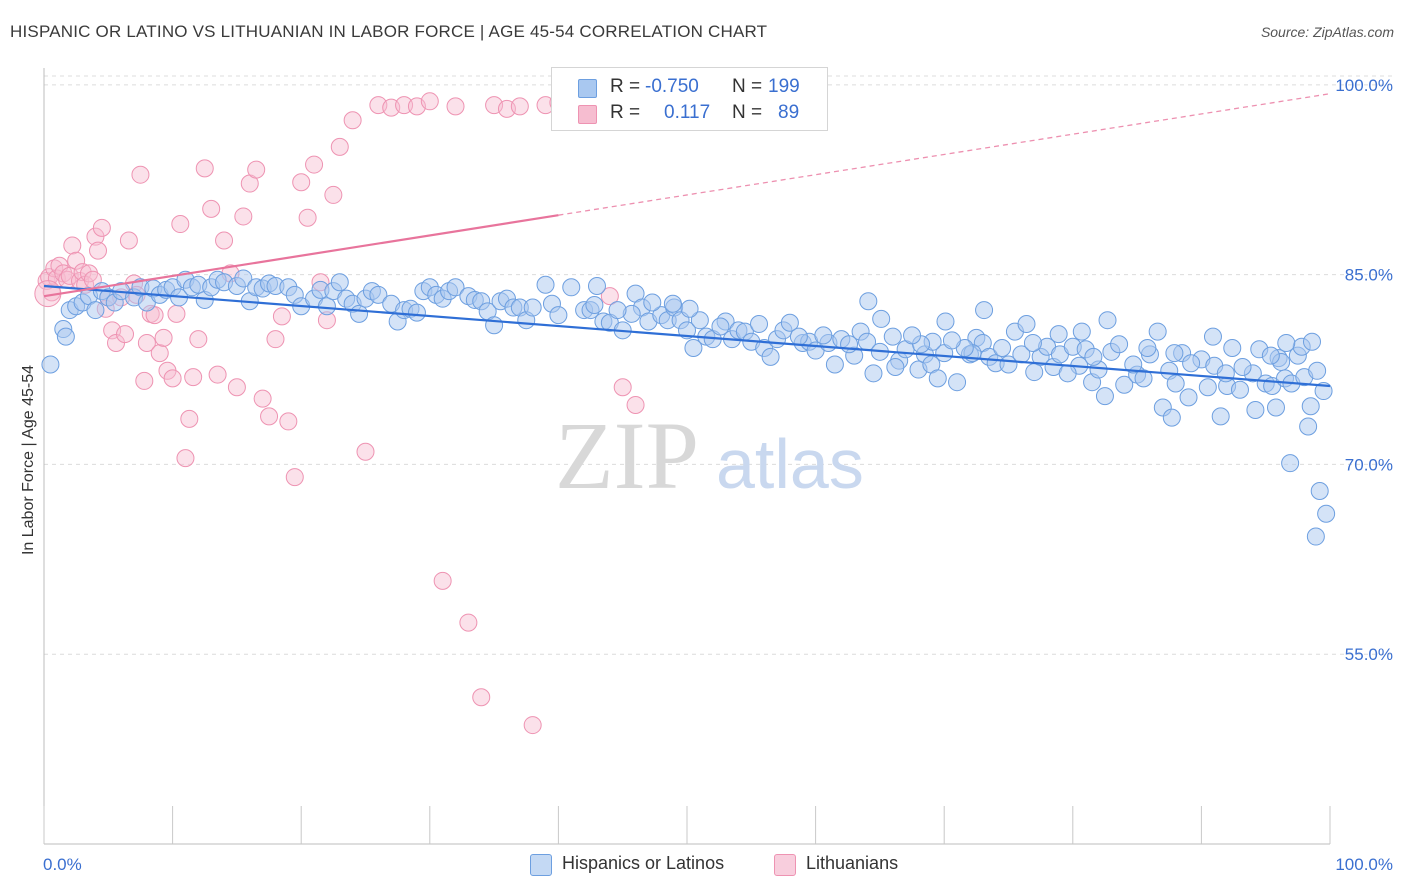  I want to click on x-tick-label: 100.0%, so click(1364, 864).